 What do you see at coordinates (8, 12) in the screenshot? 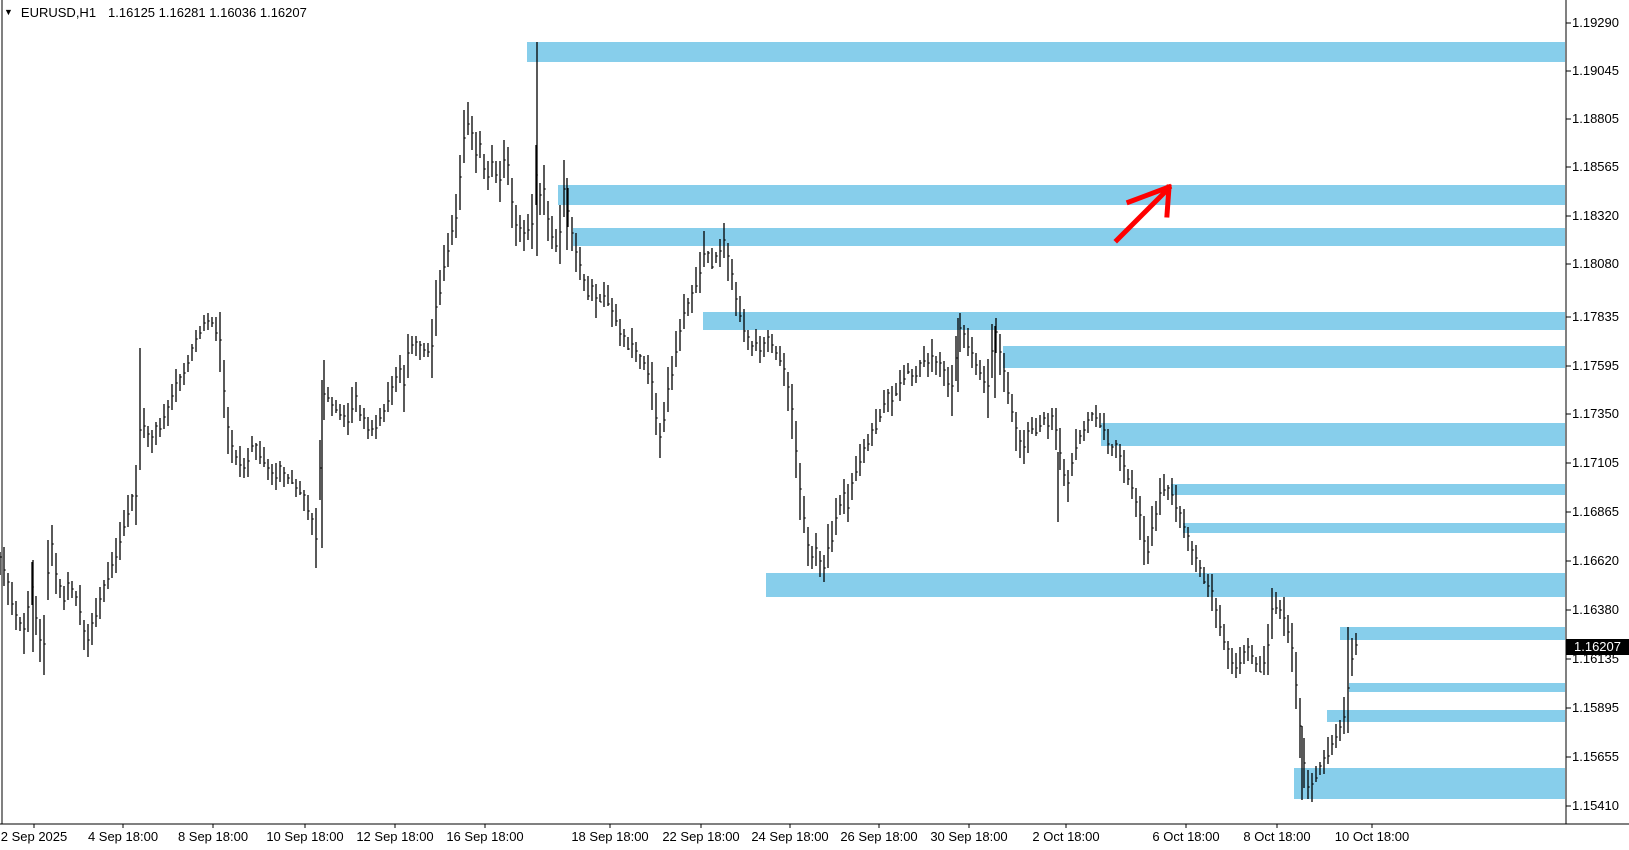
I see `ohlc-toggle-icon: ▼` at bounding box center [8, 12].